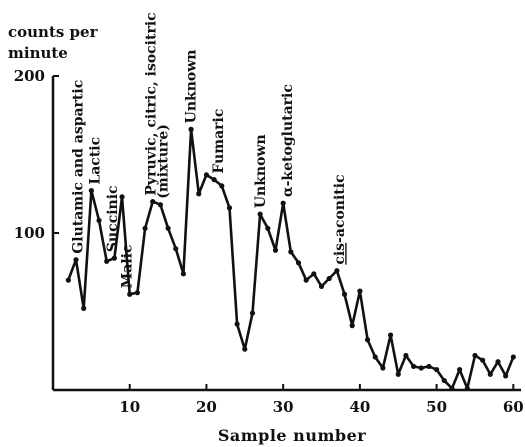  I want to click on peak-annotation: Glutamic and aspartic, so click(79, 167).